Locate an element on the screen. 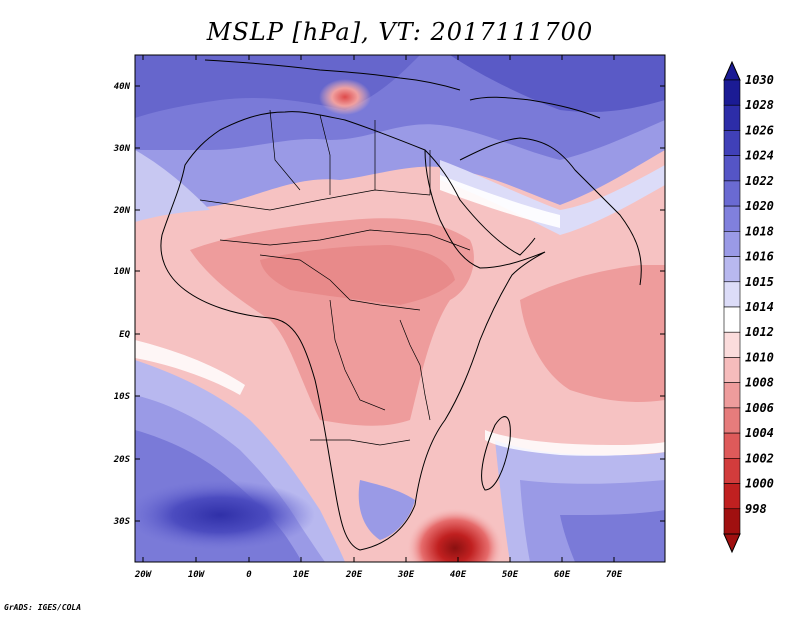  lat-label: 20N is located at coordinates (122, 211).